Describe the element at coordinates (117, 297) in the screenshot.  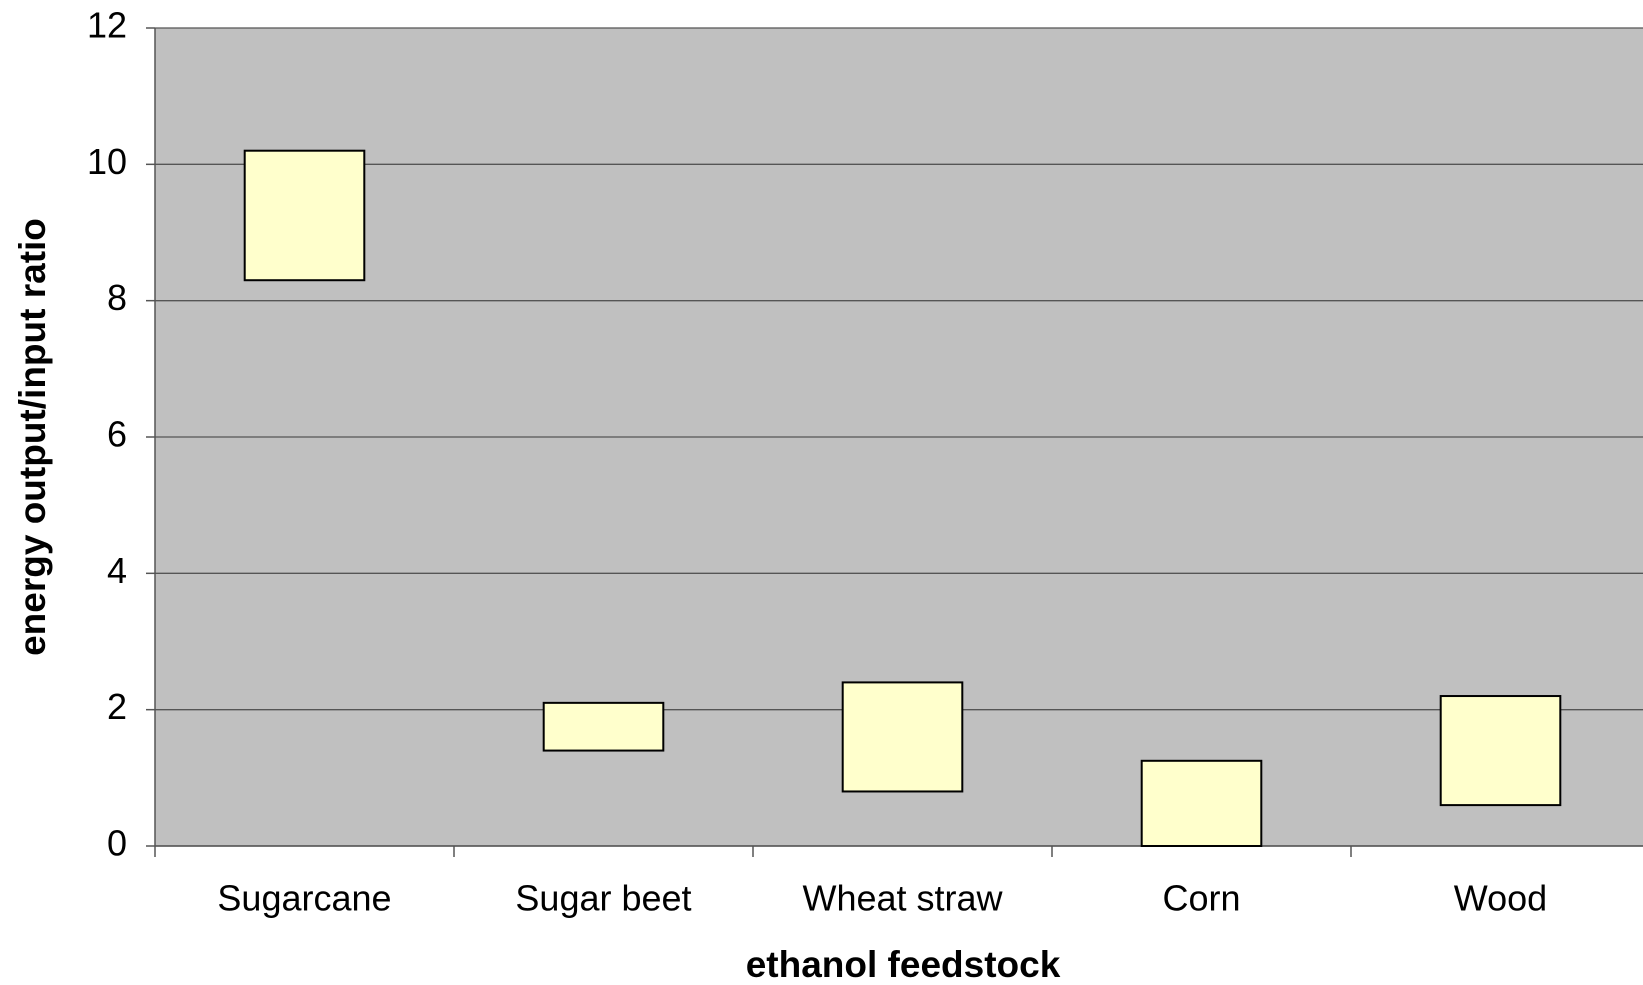
I see `y-tick-label: 8` at that location.